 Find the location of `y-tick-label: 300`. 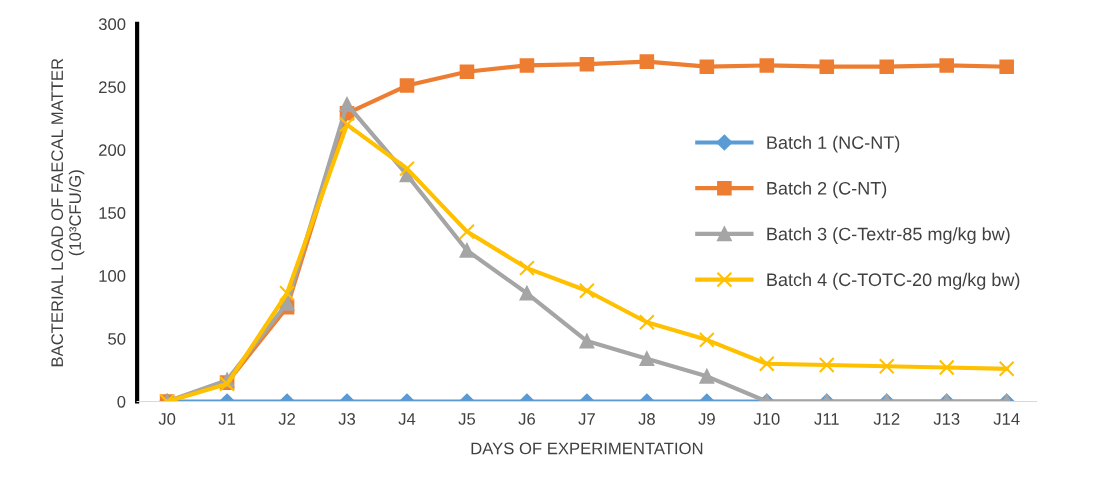

y-tick-label: 300 is located at coordinates (112, 24).